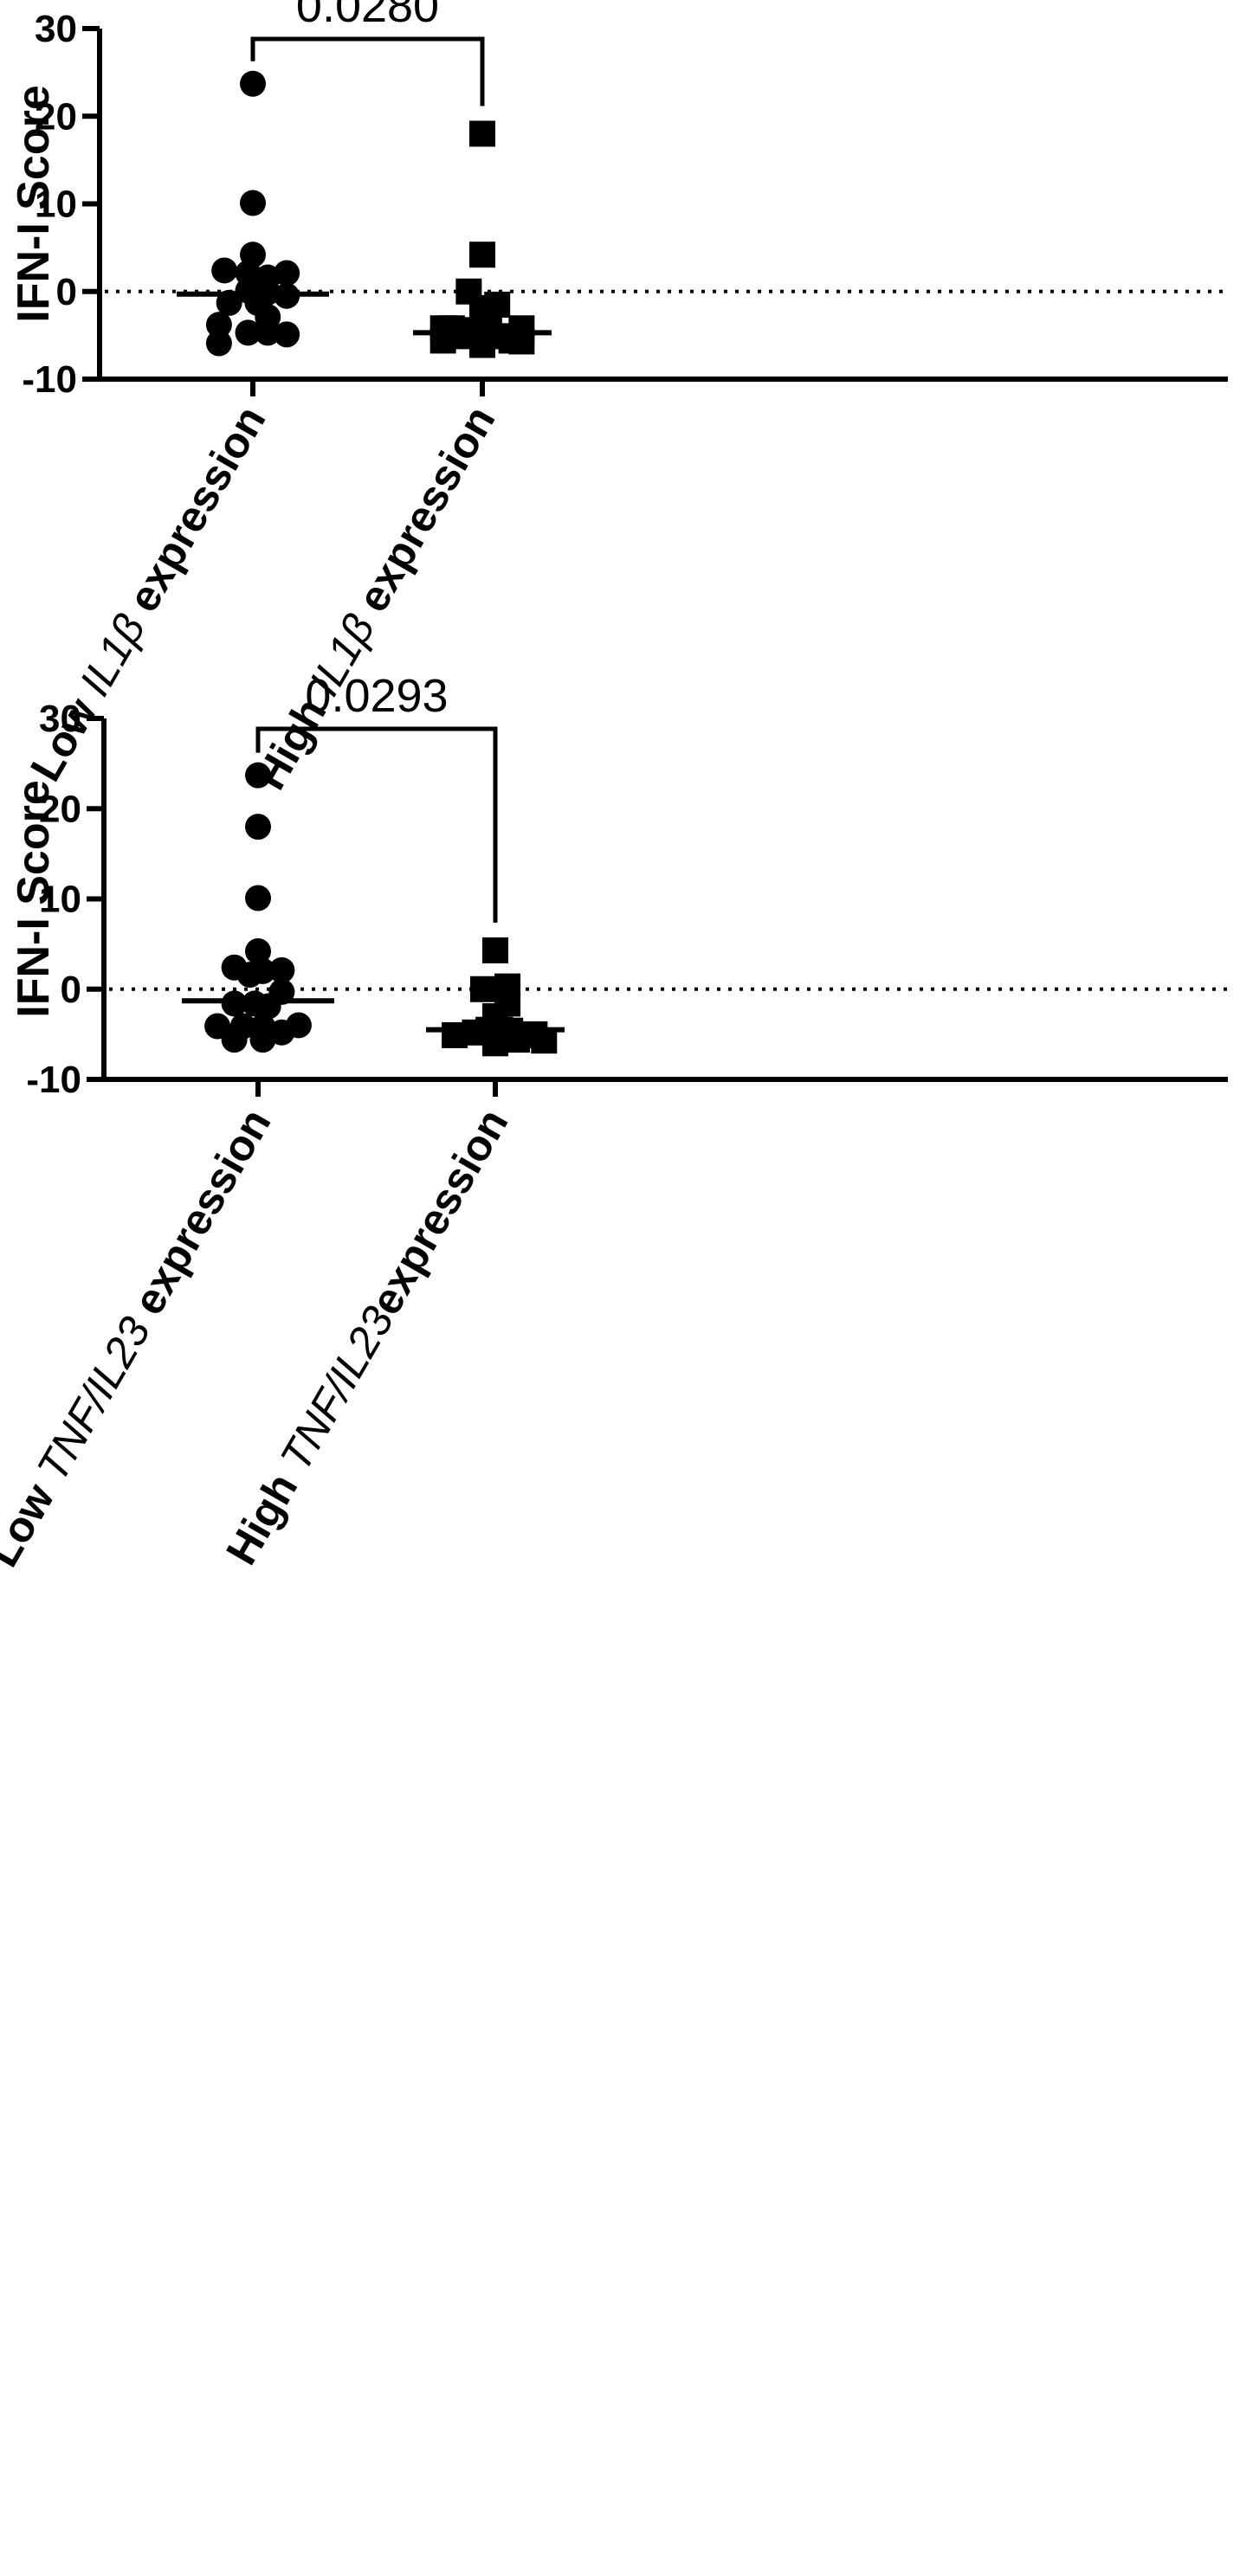  I want to click on x-tick-label: High TNF/IL23expression, so click(366, 1337).